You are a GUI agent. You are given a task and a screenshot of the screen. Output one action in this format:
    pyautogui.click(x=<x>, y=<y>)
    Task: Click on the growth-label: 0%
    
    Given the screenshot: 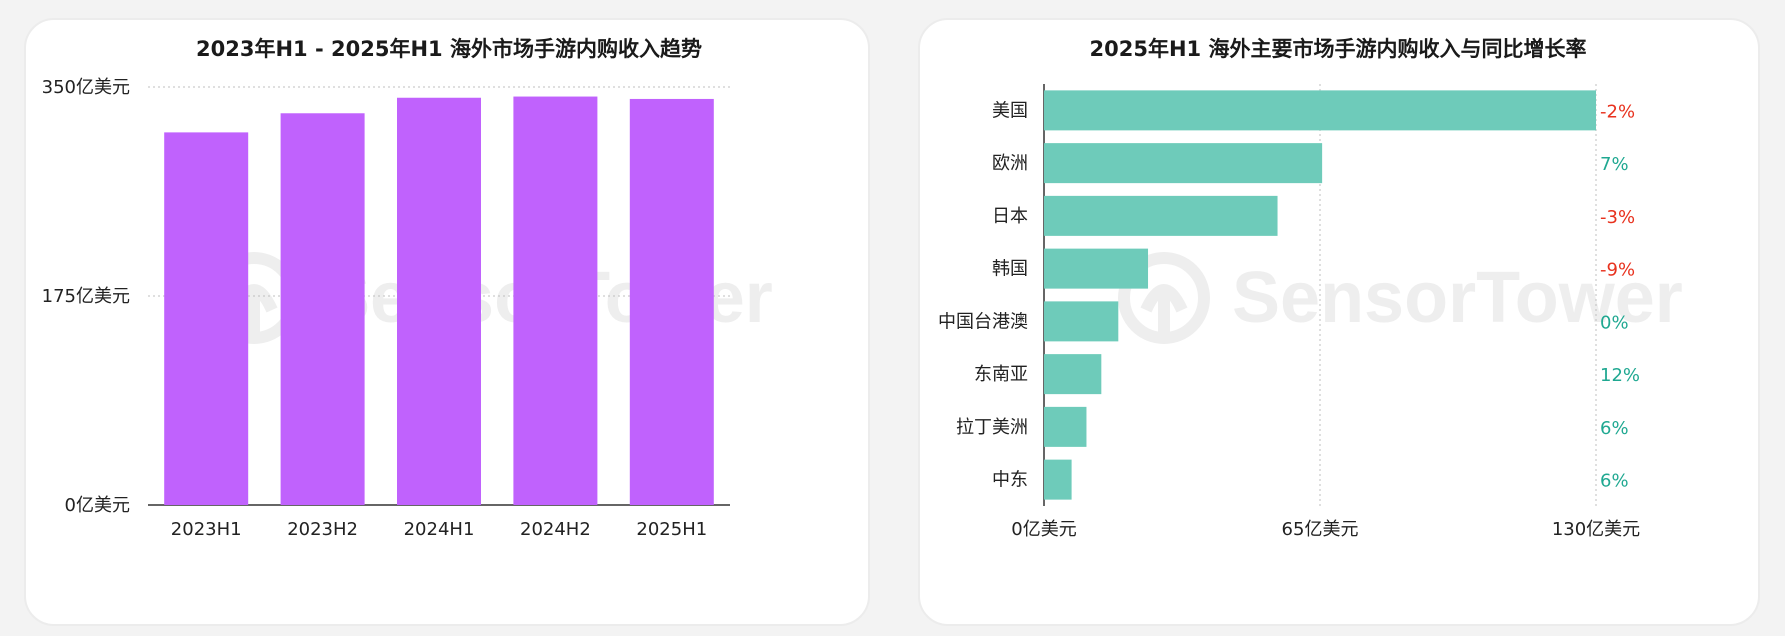 What is the action you would take?
    pyautogui.click(x=1614, y=322)
    